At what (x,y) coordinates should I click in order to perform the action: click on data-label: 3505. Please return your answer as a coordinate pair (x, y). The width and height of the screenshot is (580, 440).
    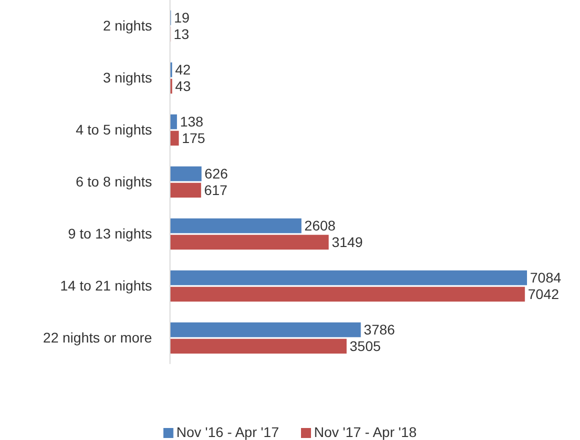
    Looking at the image, I should click on (365, 346).